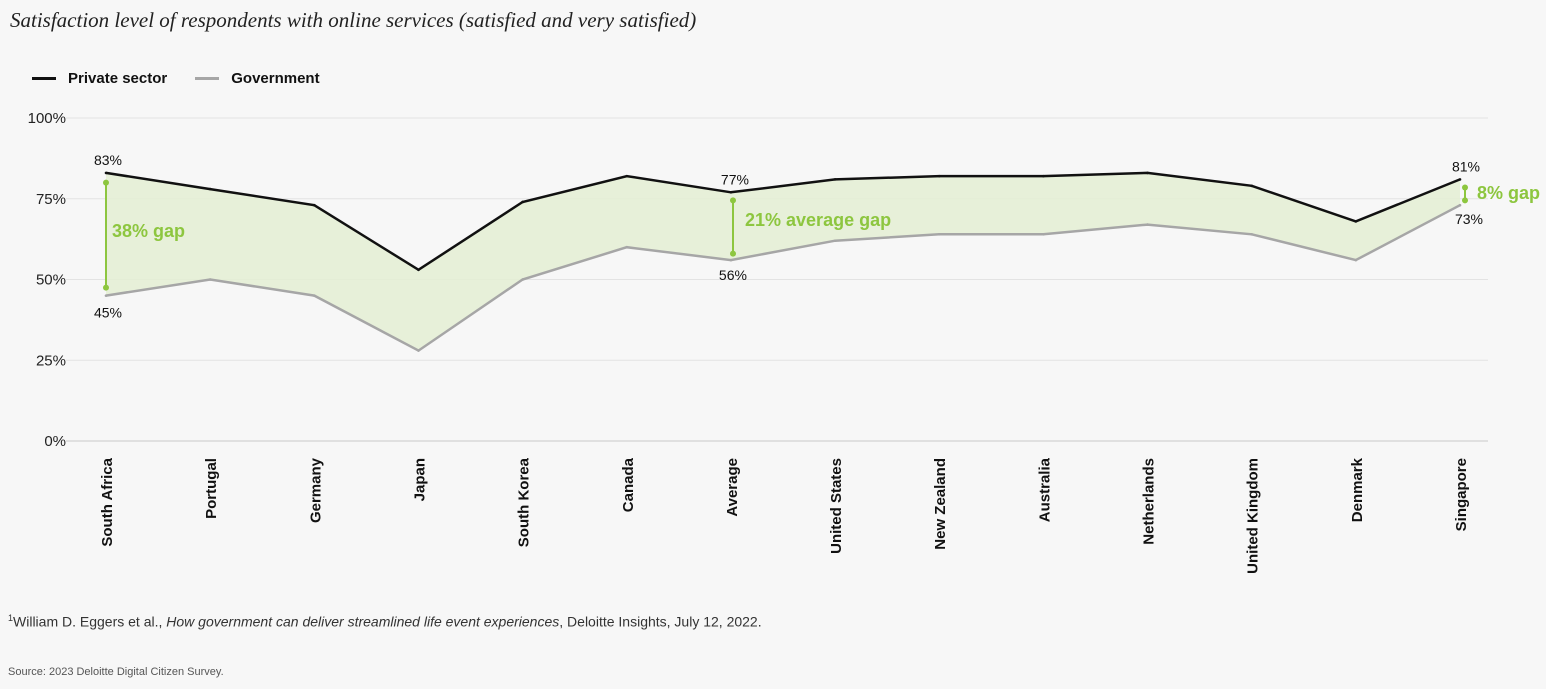 The image size is (1546, 689). What do you see at coordinates (118, 78) in the screenshot?
I see `legend-label-private: Private sector` at bounding box center [118, 78].